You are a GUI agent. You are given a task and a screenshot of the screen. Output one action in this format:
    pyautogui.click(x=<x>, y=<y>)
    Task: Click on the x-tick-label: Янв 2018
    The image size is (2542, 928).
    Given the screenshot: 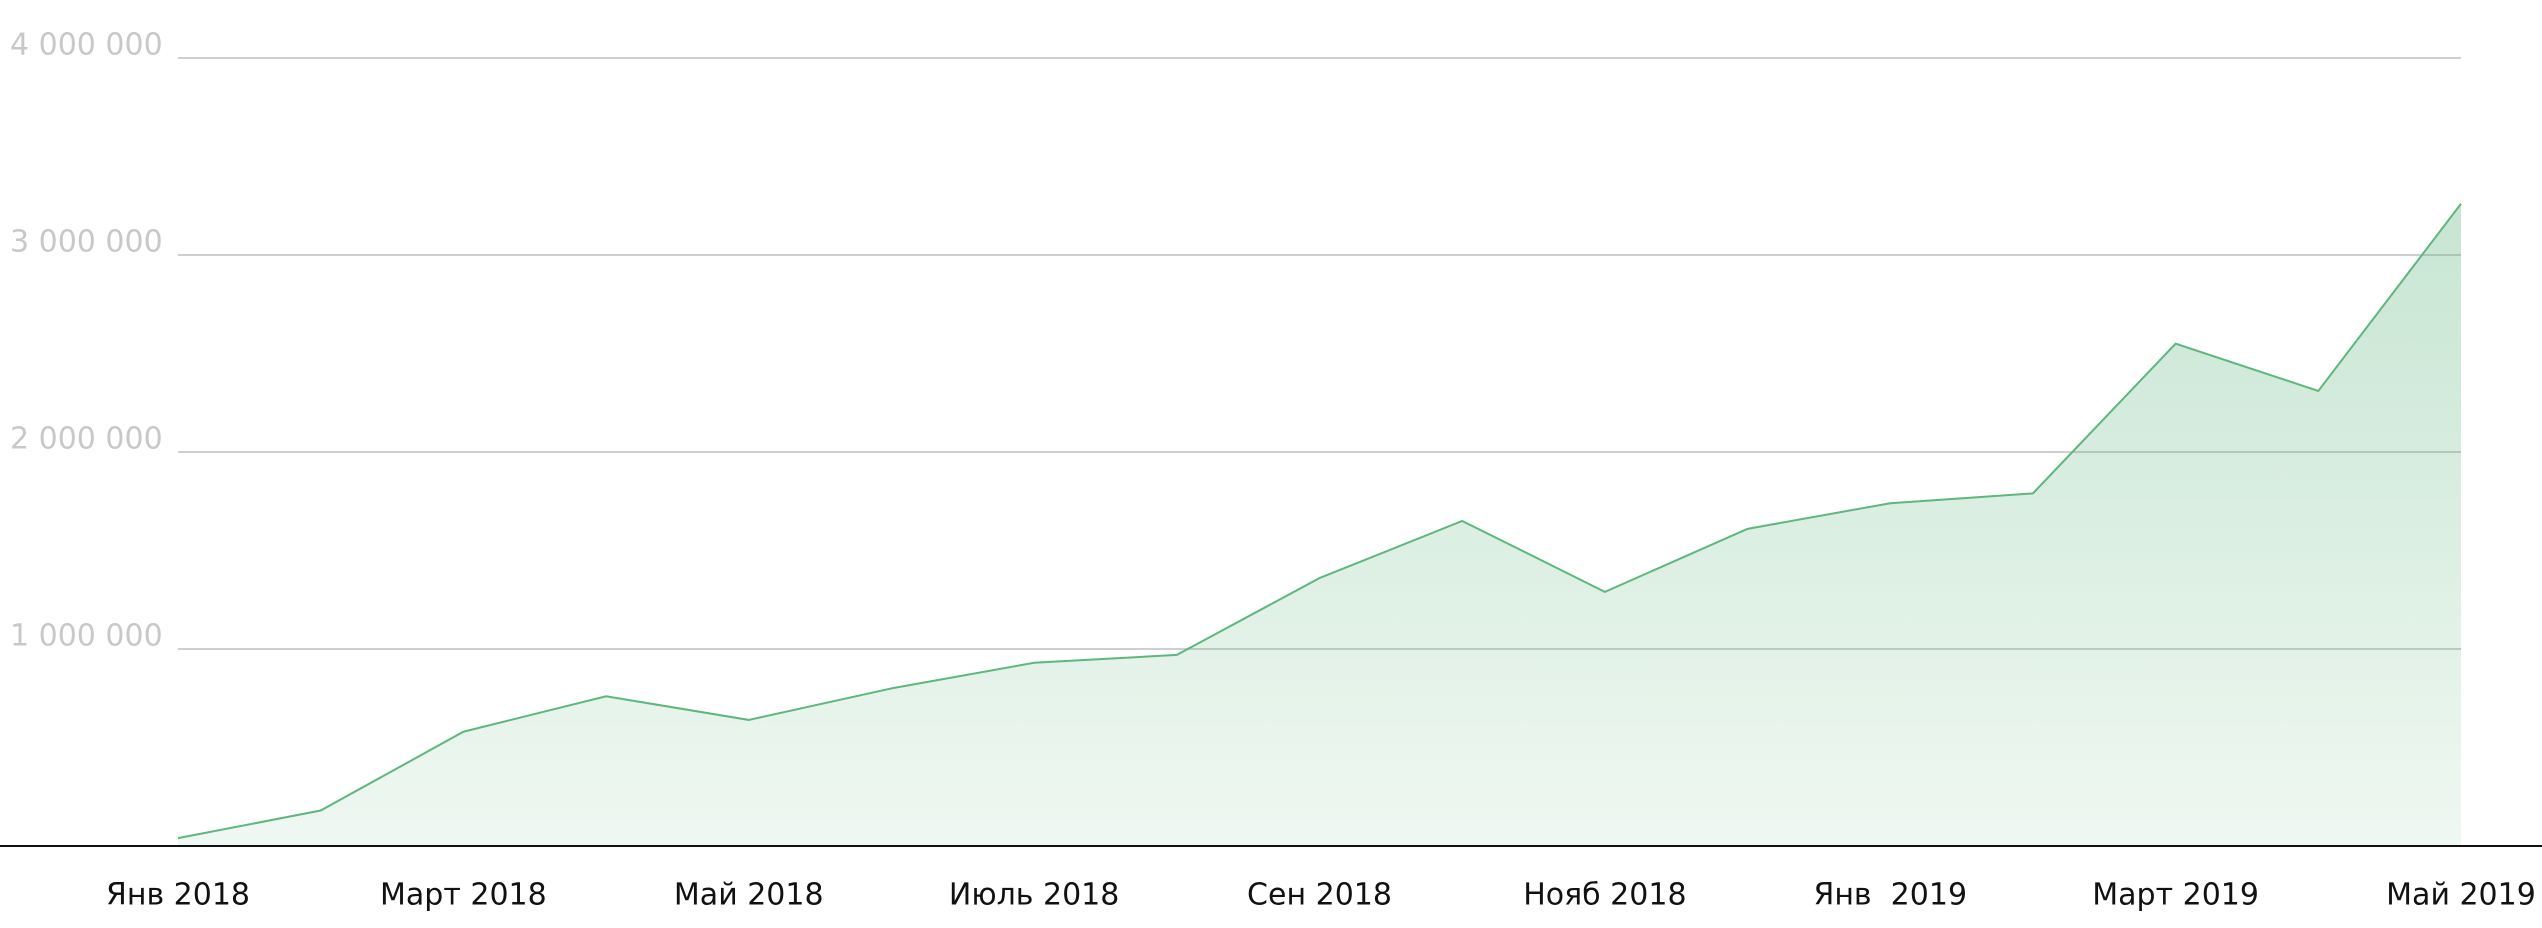 What is the action you would take?
    pyautogui.click(x=178, y=895)
    